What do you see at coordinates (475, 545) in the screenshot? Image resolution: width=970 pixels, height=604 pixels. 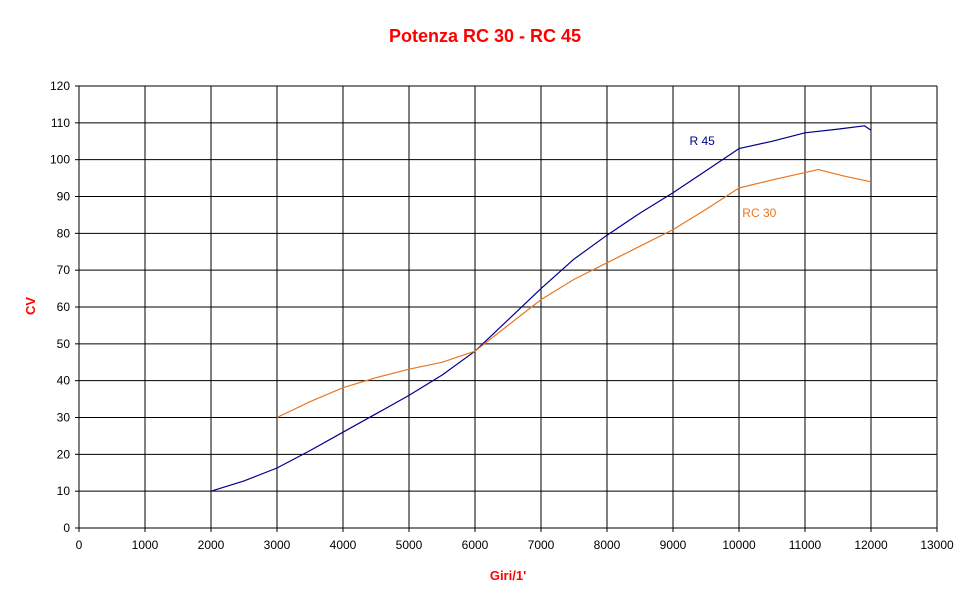 I see `x-tick-label: 6000` at bounding box center [475, 545].